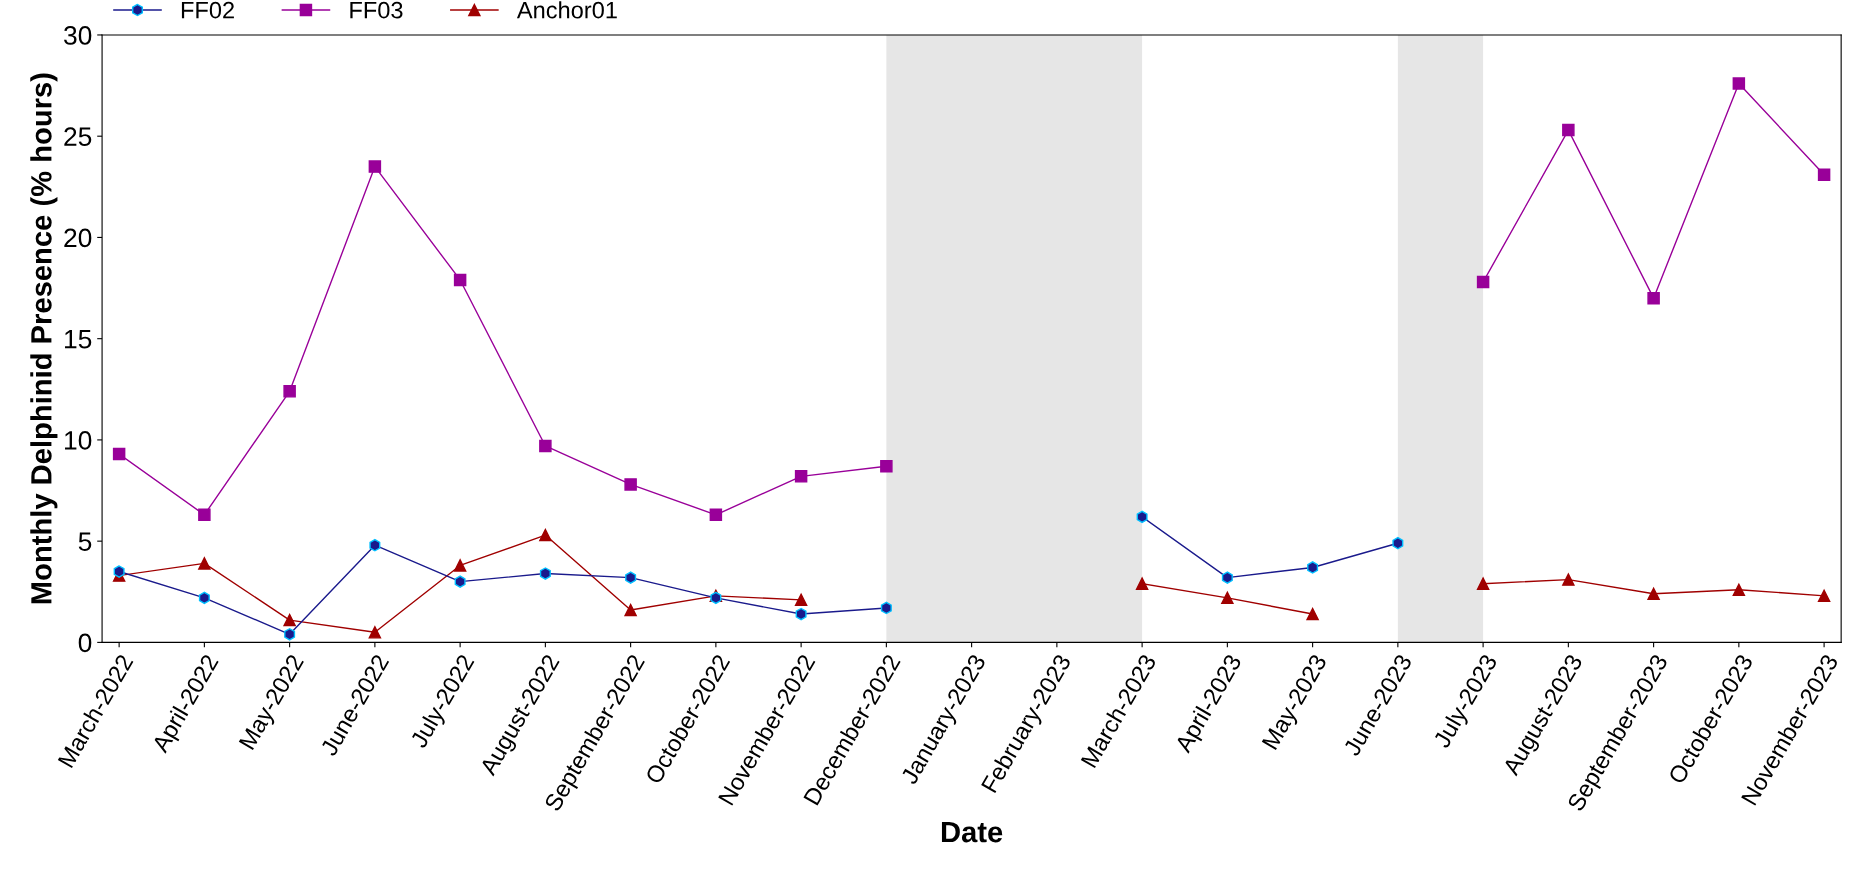  I want to click on legend-label: Anchor01, so click(566, 10).